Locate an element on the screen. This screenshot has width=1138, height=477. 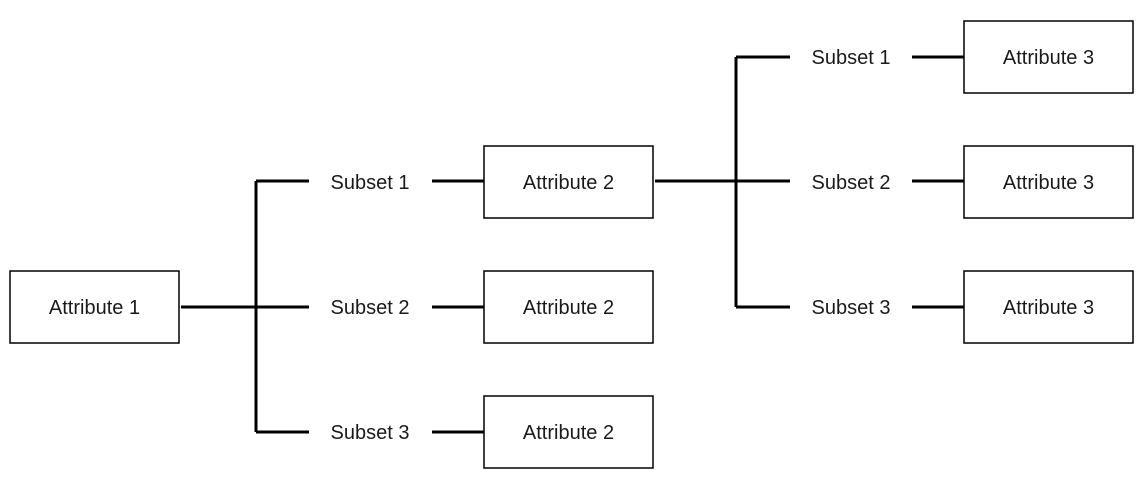
l1-subset-2-label: Subset 2 is located at coordinates (370, 308).